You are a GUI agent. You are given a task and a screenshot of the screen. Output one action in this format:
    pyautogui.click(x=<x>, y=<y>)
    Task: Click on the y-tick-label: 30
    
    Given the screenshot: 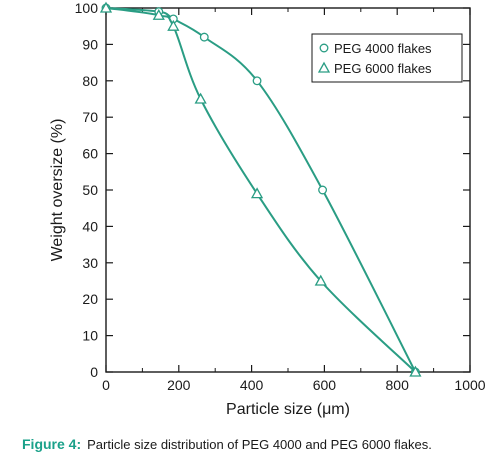 What is the action you would take?
    pyautogui.click(x=90, y=263)
    